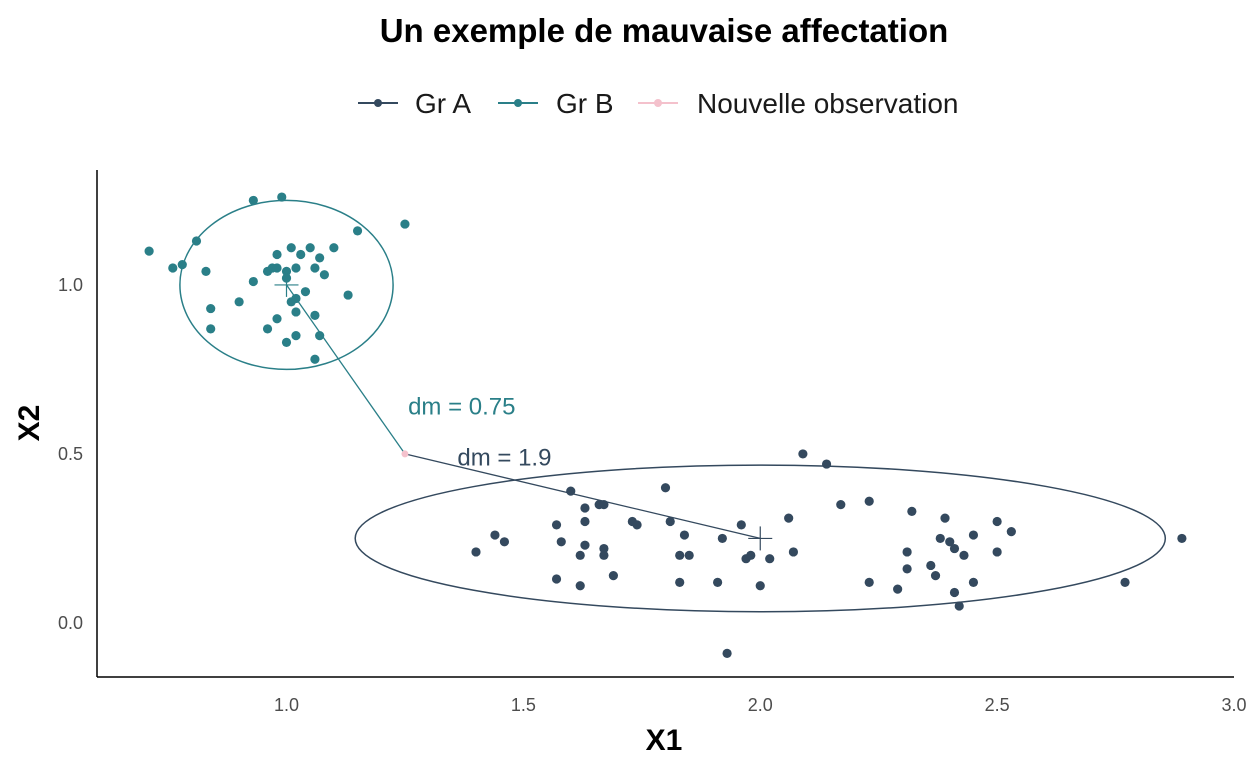 Image resolution: width=1248 pixels, height=768 pixels. Describe the element at coordinates (997, 705) in the screenshot. I see `x-tick-label: 2.5` at that location.